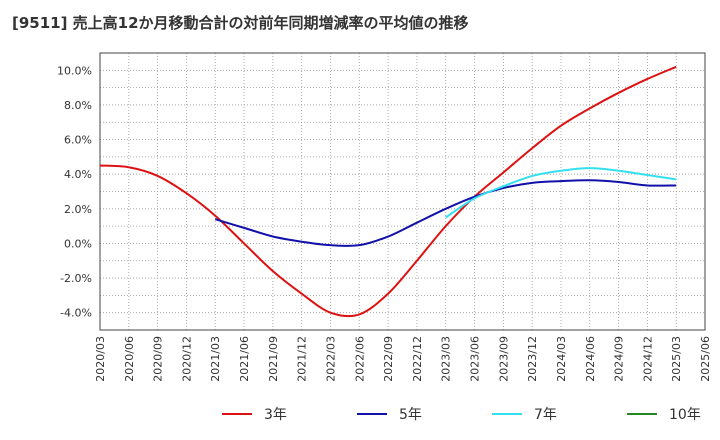  Describe the element at coordinates (446, 359) in the screenshot. I see `x-tick-label: 2023/03` at that location.